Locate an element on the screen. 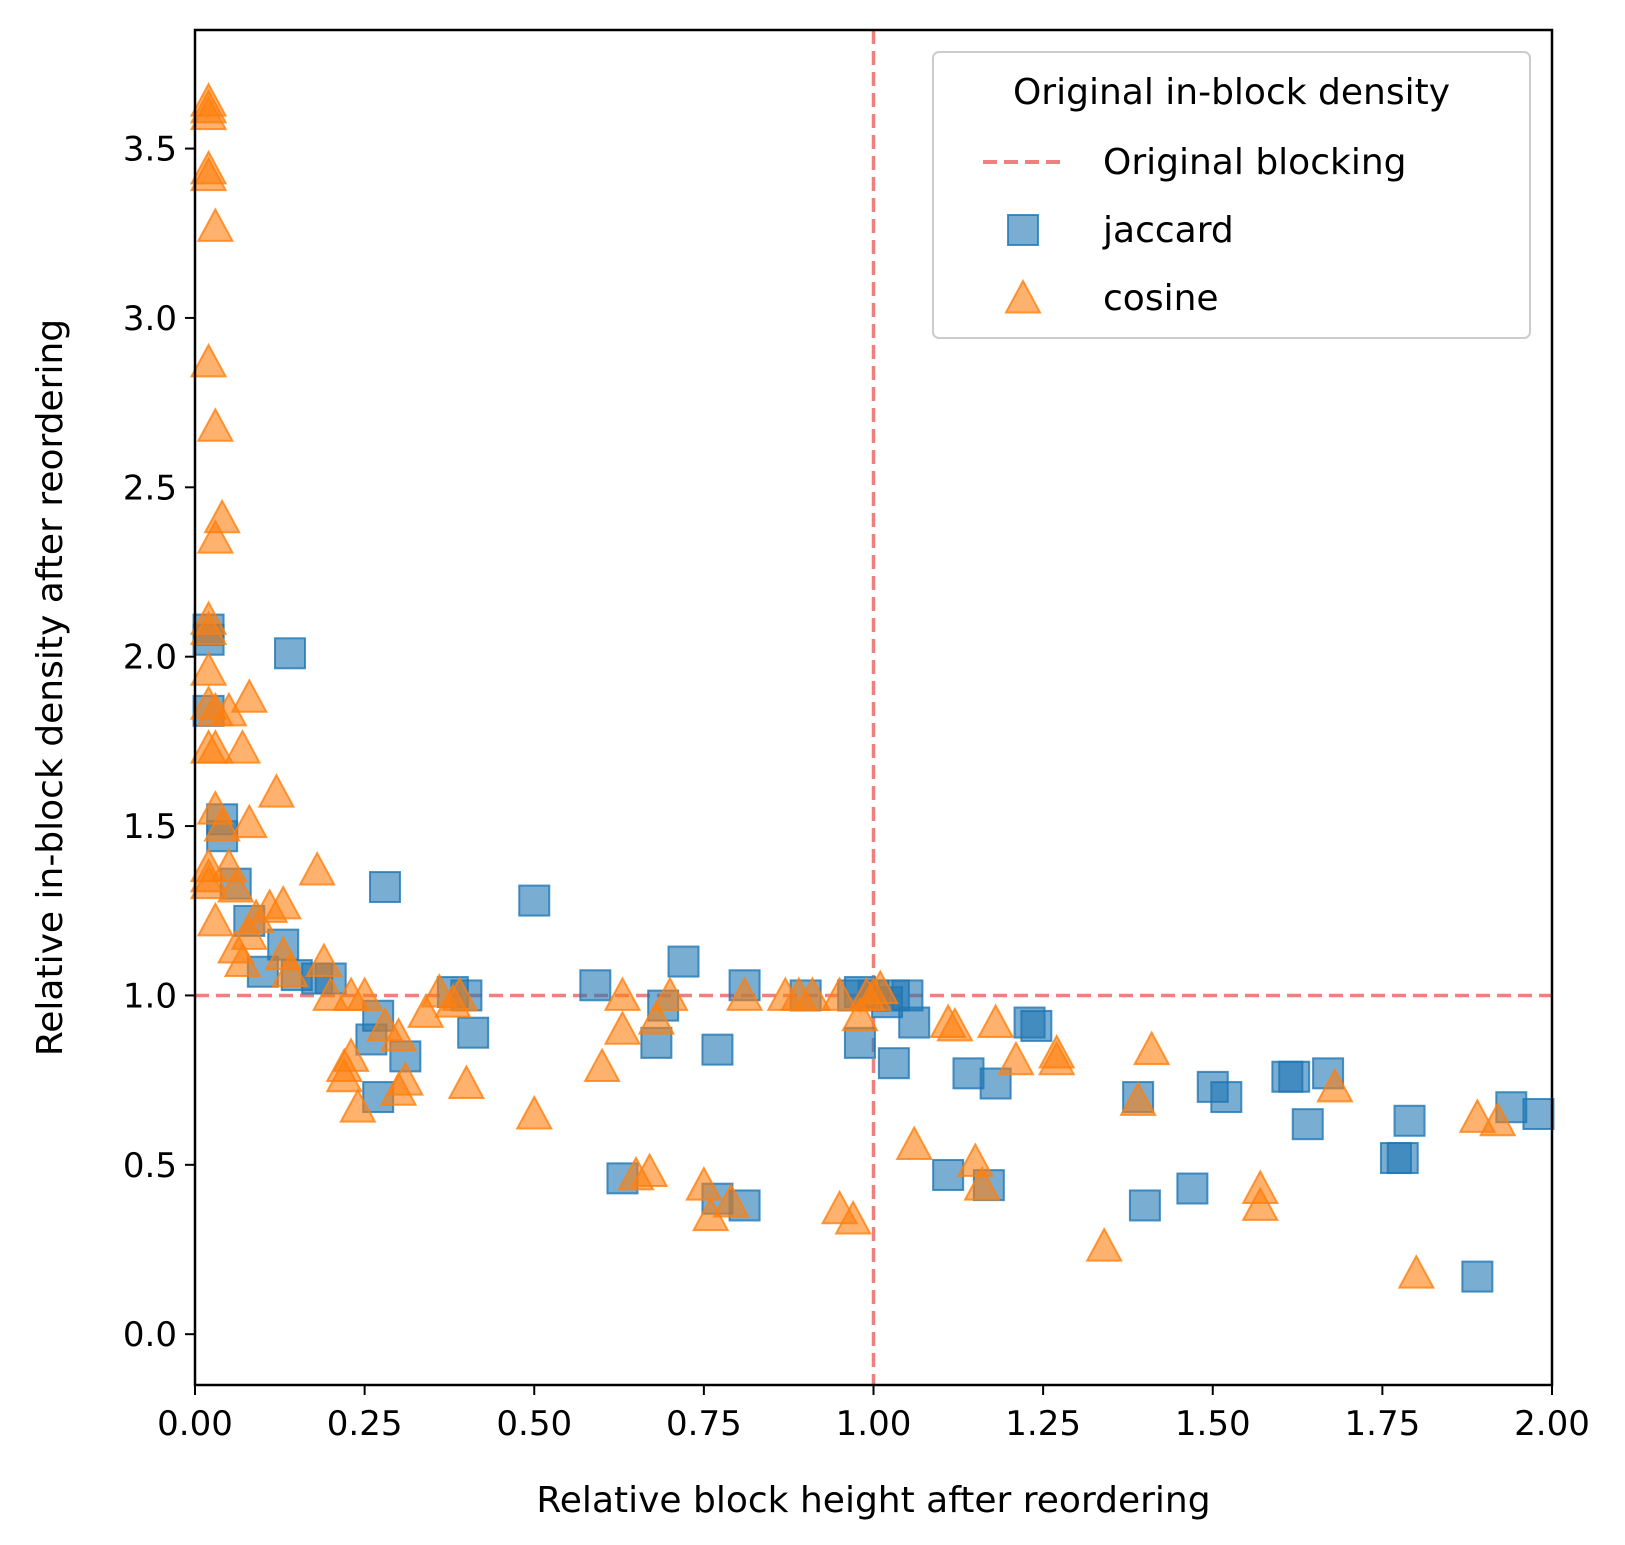  legend-label-cosine: cosine is located at coordinates (1161, 298).